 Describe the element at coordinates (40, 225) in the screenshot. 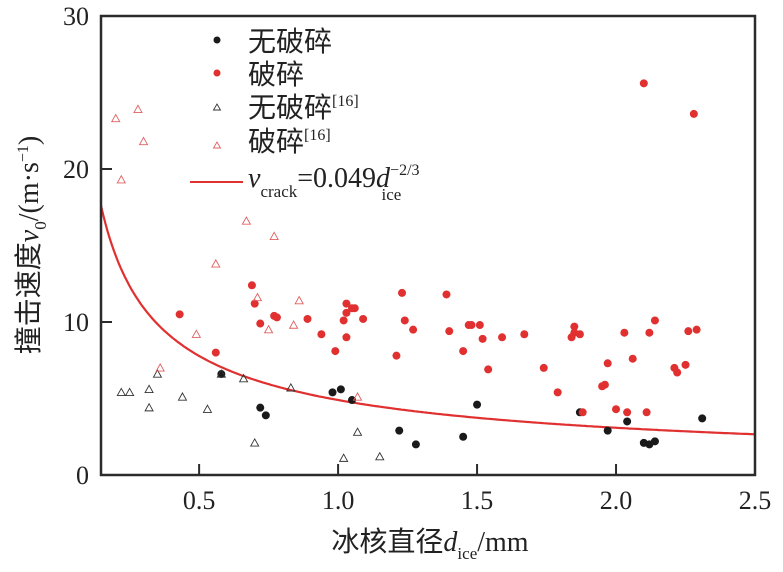

I see `y-axis-title-sub: 0` at that location.